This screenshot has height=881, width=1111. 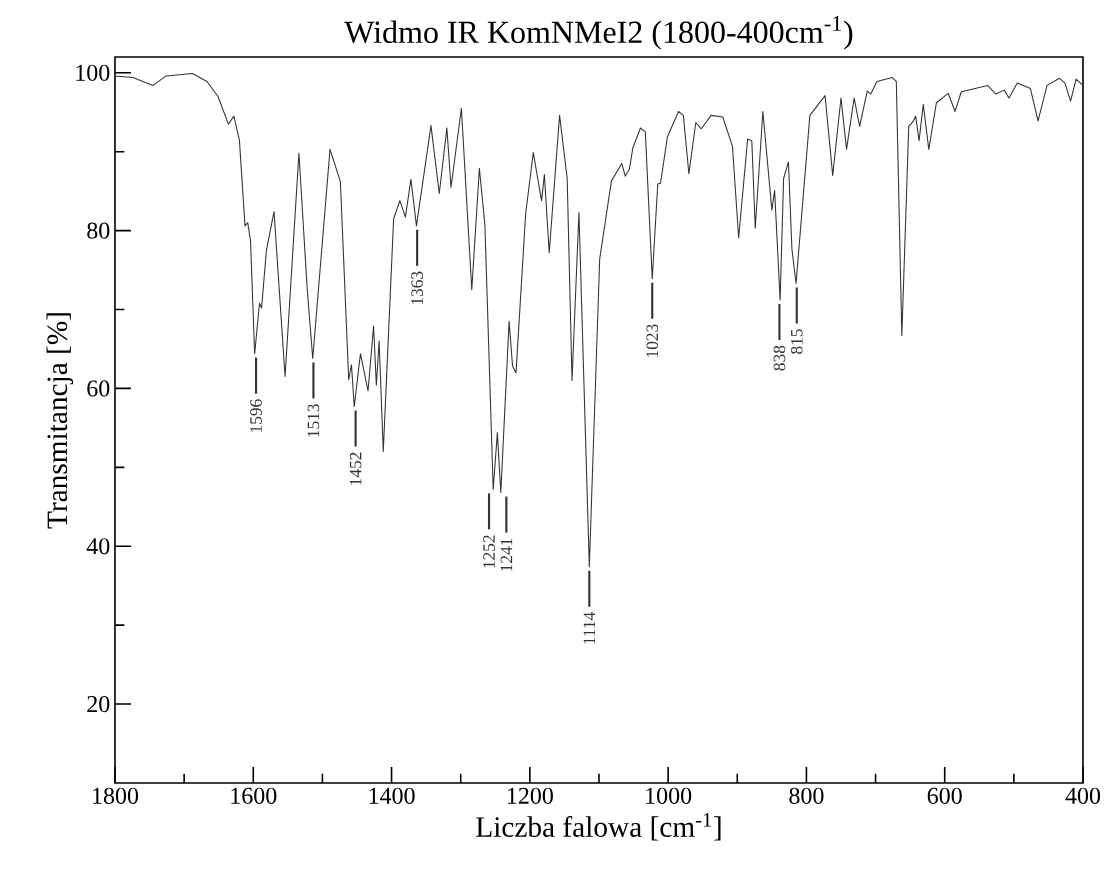 I want to click on annotation: 1114, so click(x=589, y=628).